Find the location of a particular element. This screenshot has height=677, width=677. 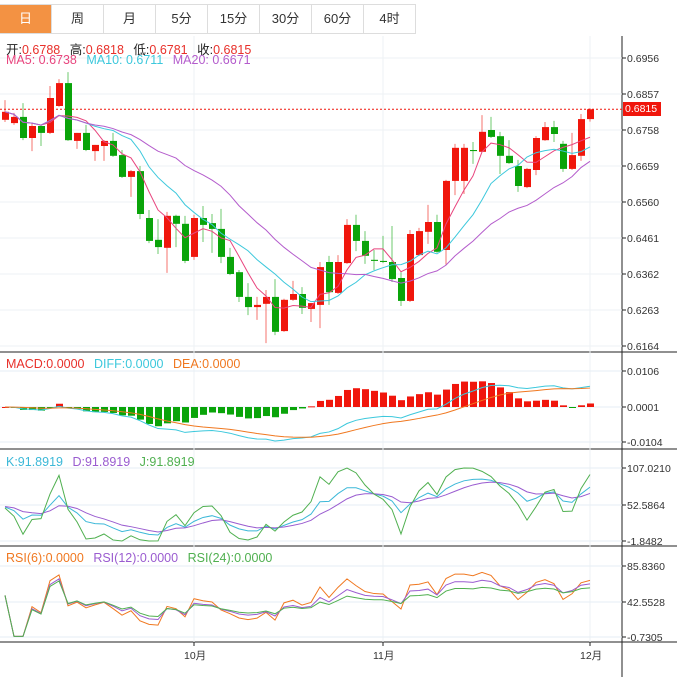

current-price-tag: 0.6815 is located at coordinates (642, 109).